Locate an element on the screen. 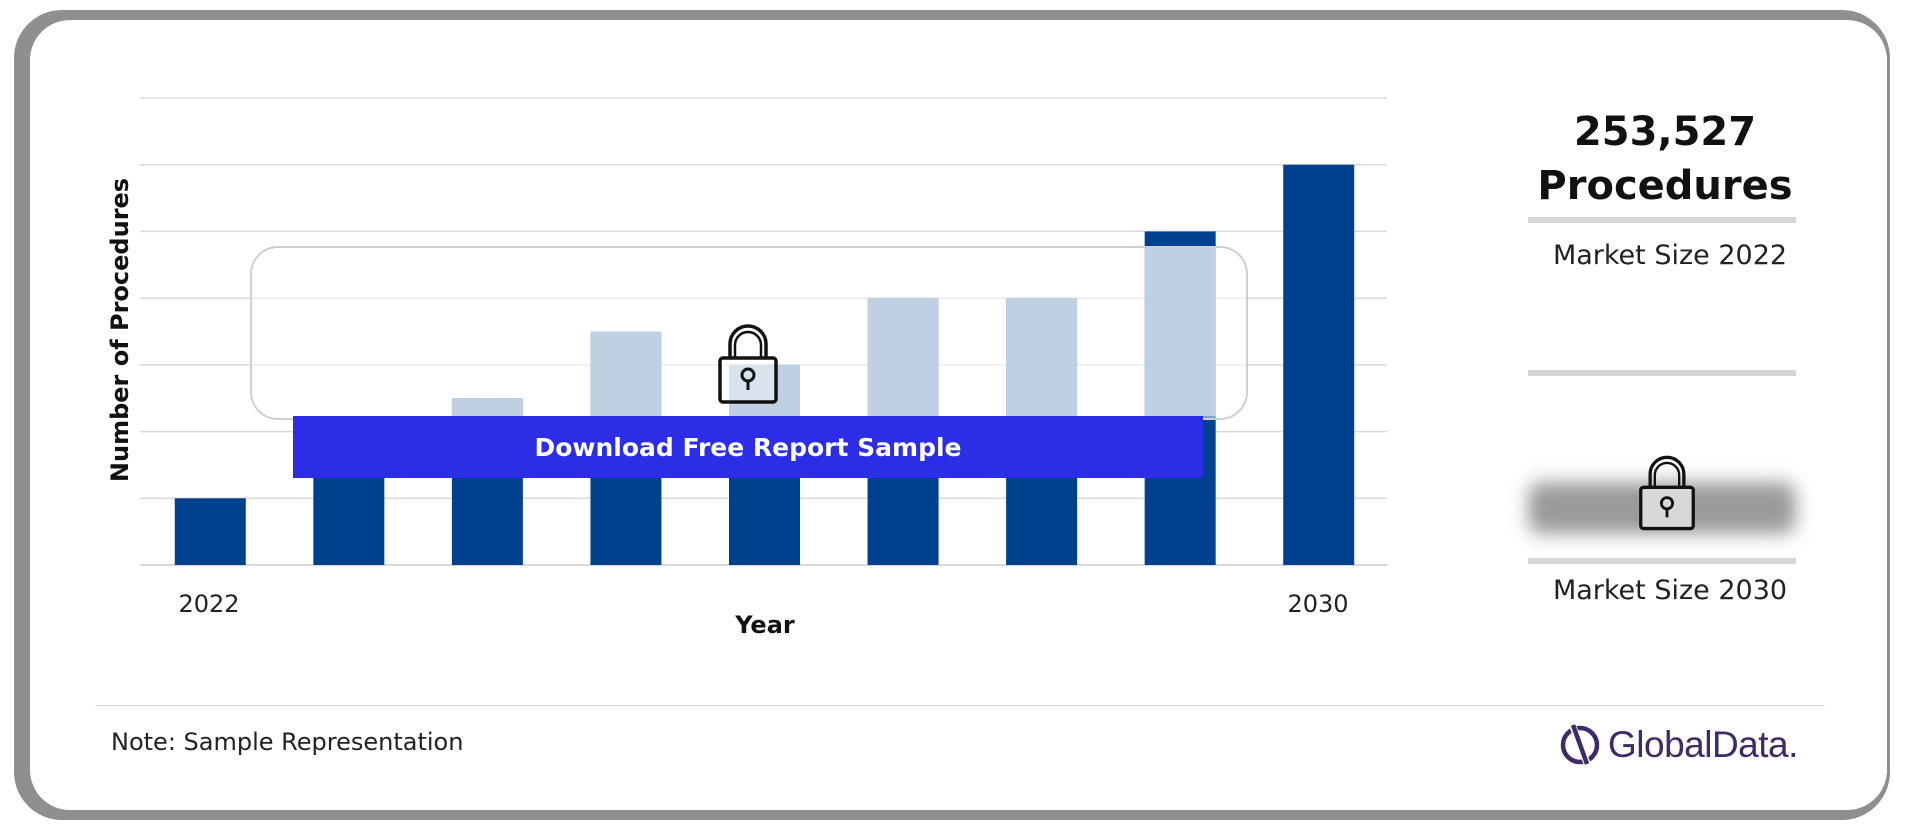  stat-divider-top is located at coordinates (1662, 220).